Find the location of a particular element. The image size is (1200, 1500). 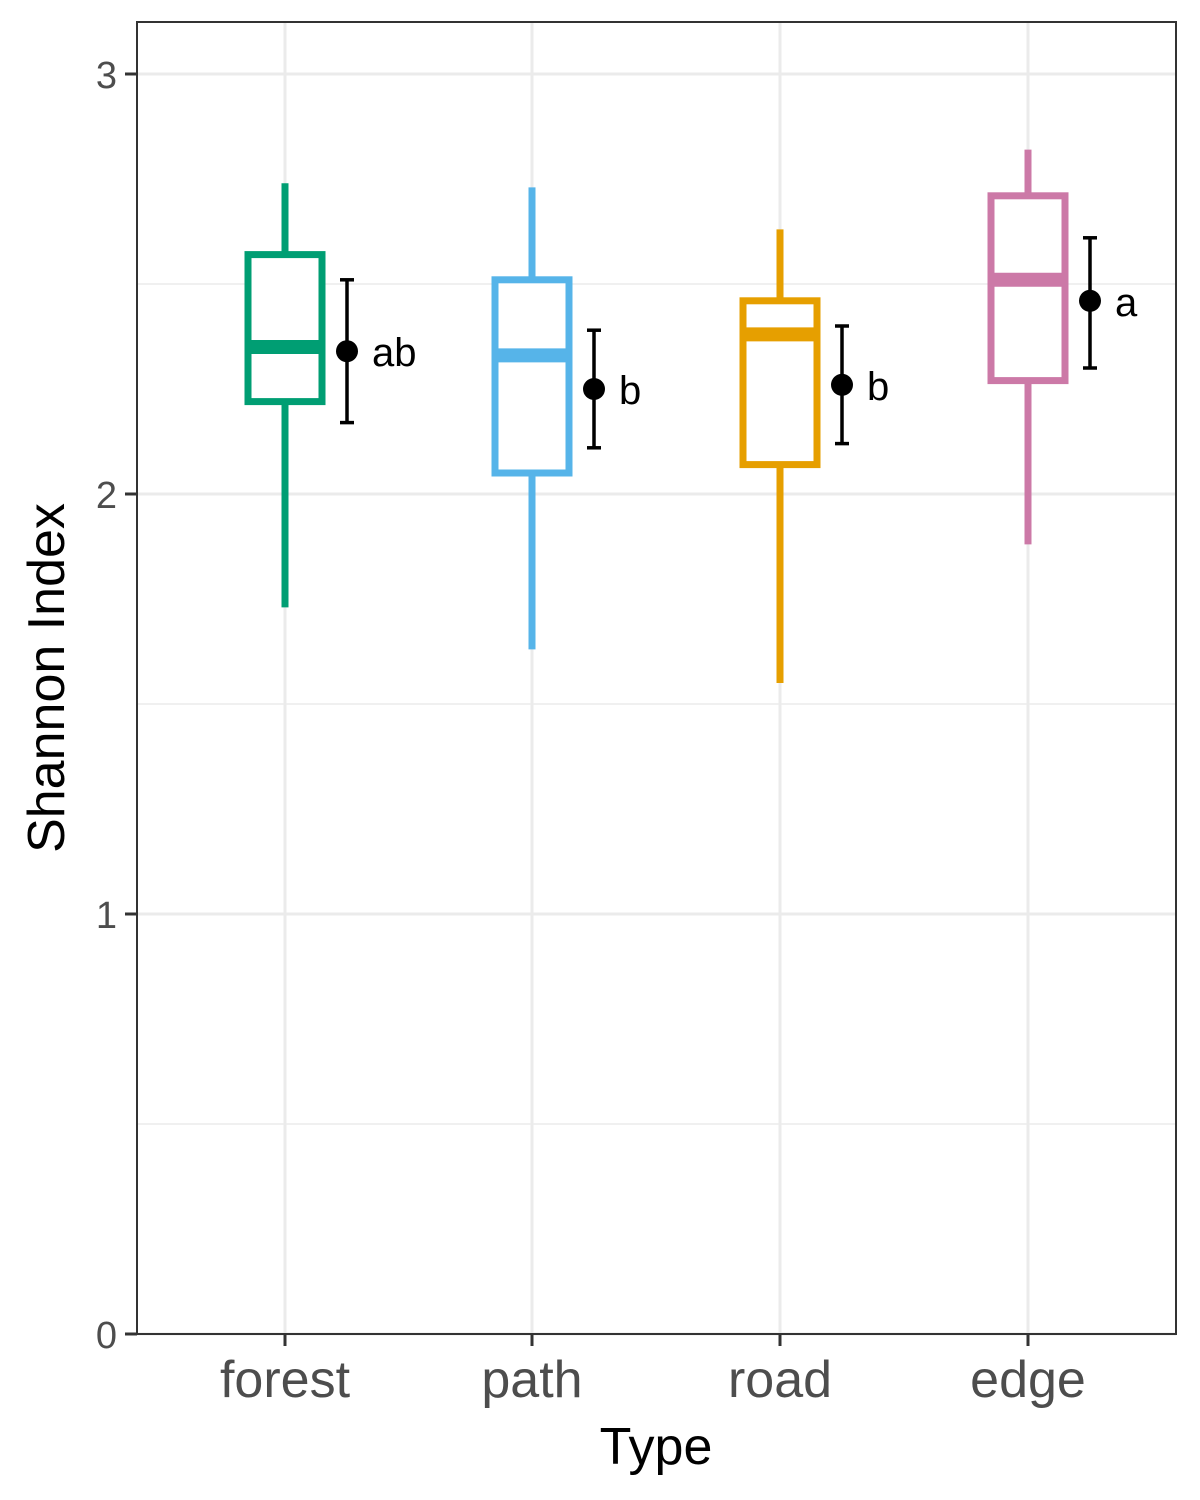

y-tick-label: 1 is located at coordinates (106, 916).